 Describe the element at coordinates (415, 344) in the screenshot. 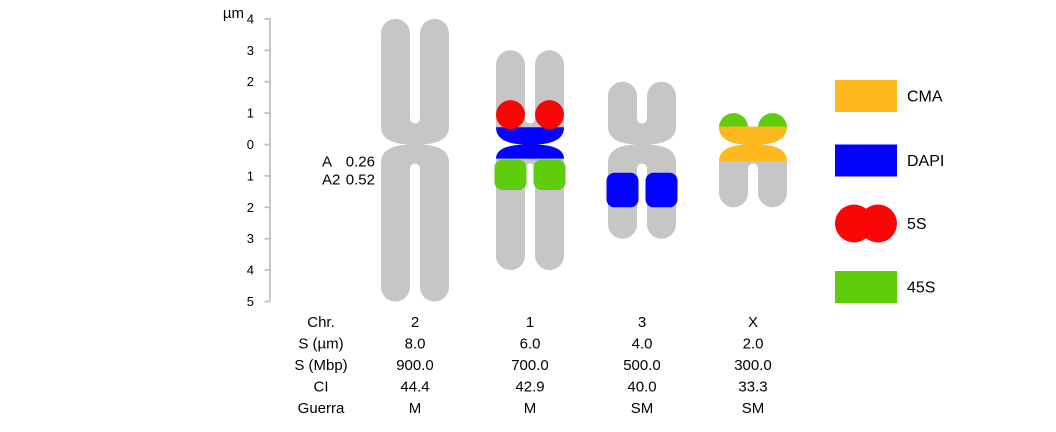

I see `table-cell: 8.0` at that location.